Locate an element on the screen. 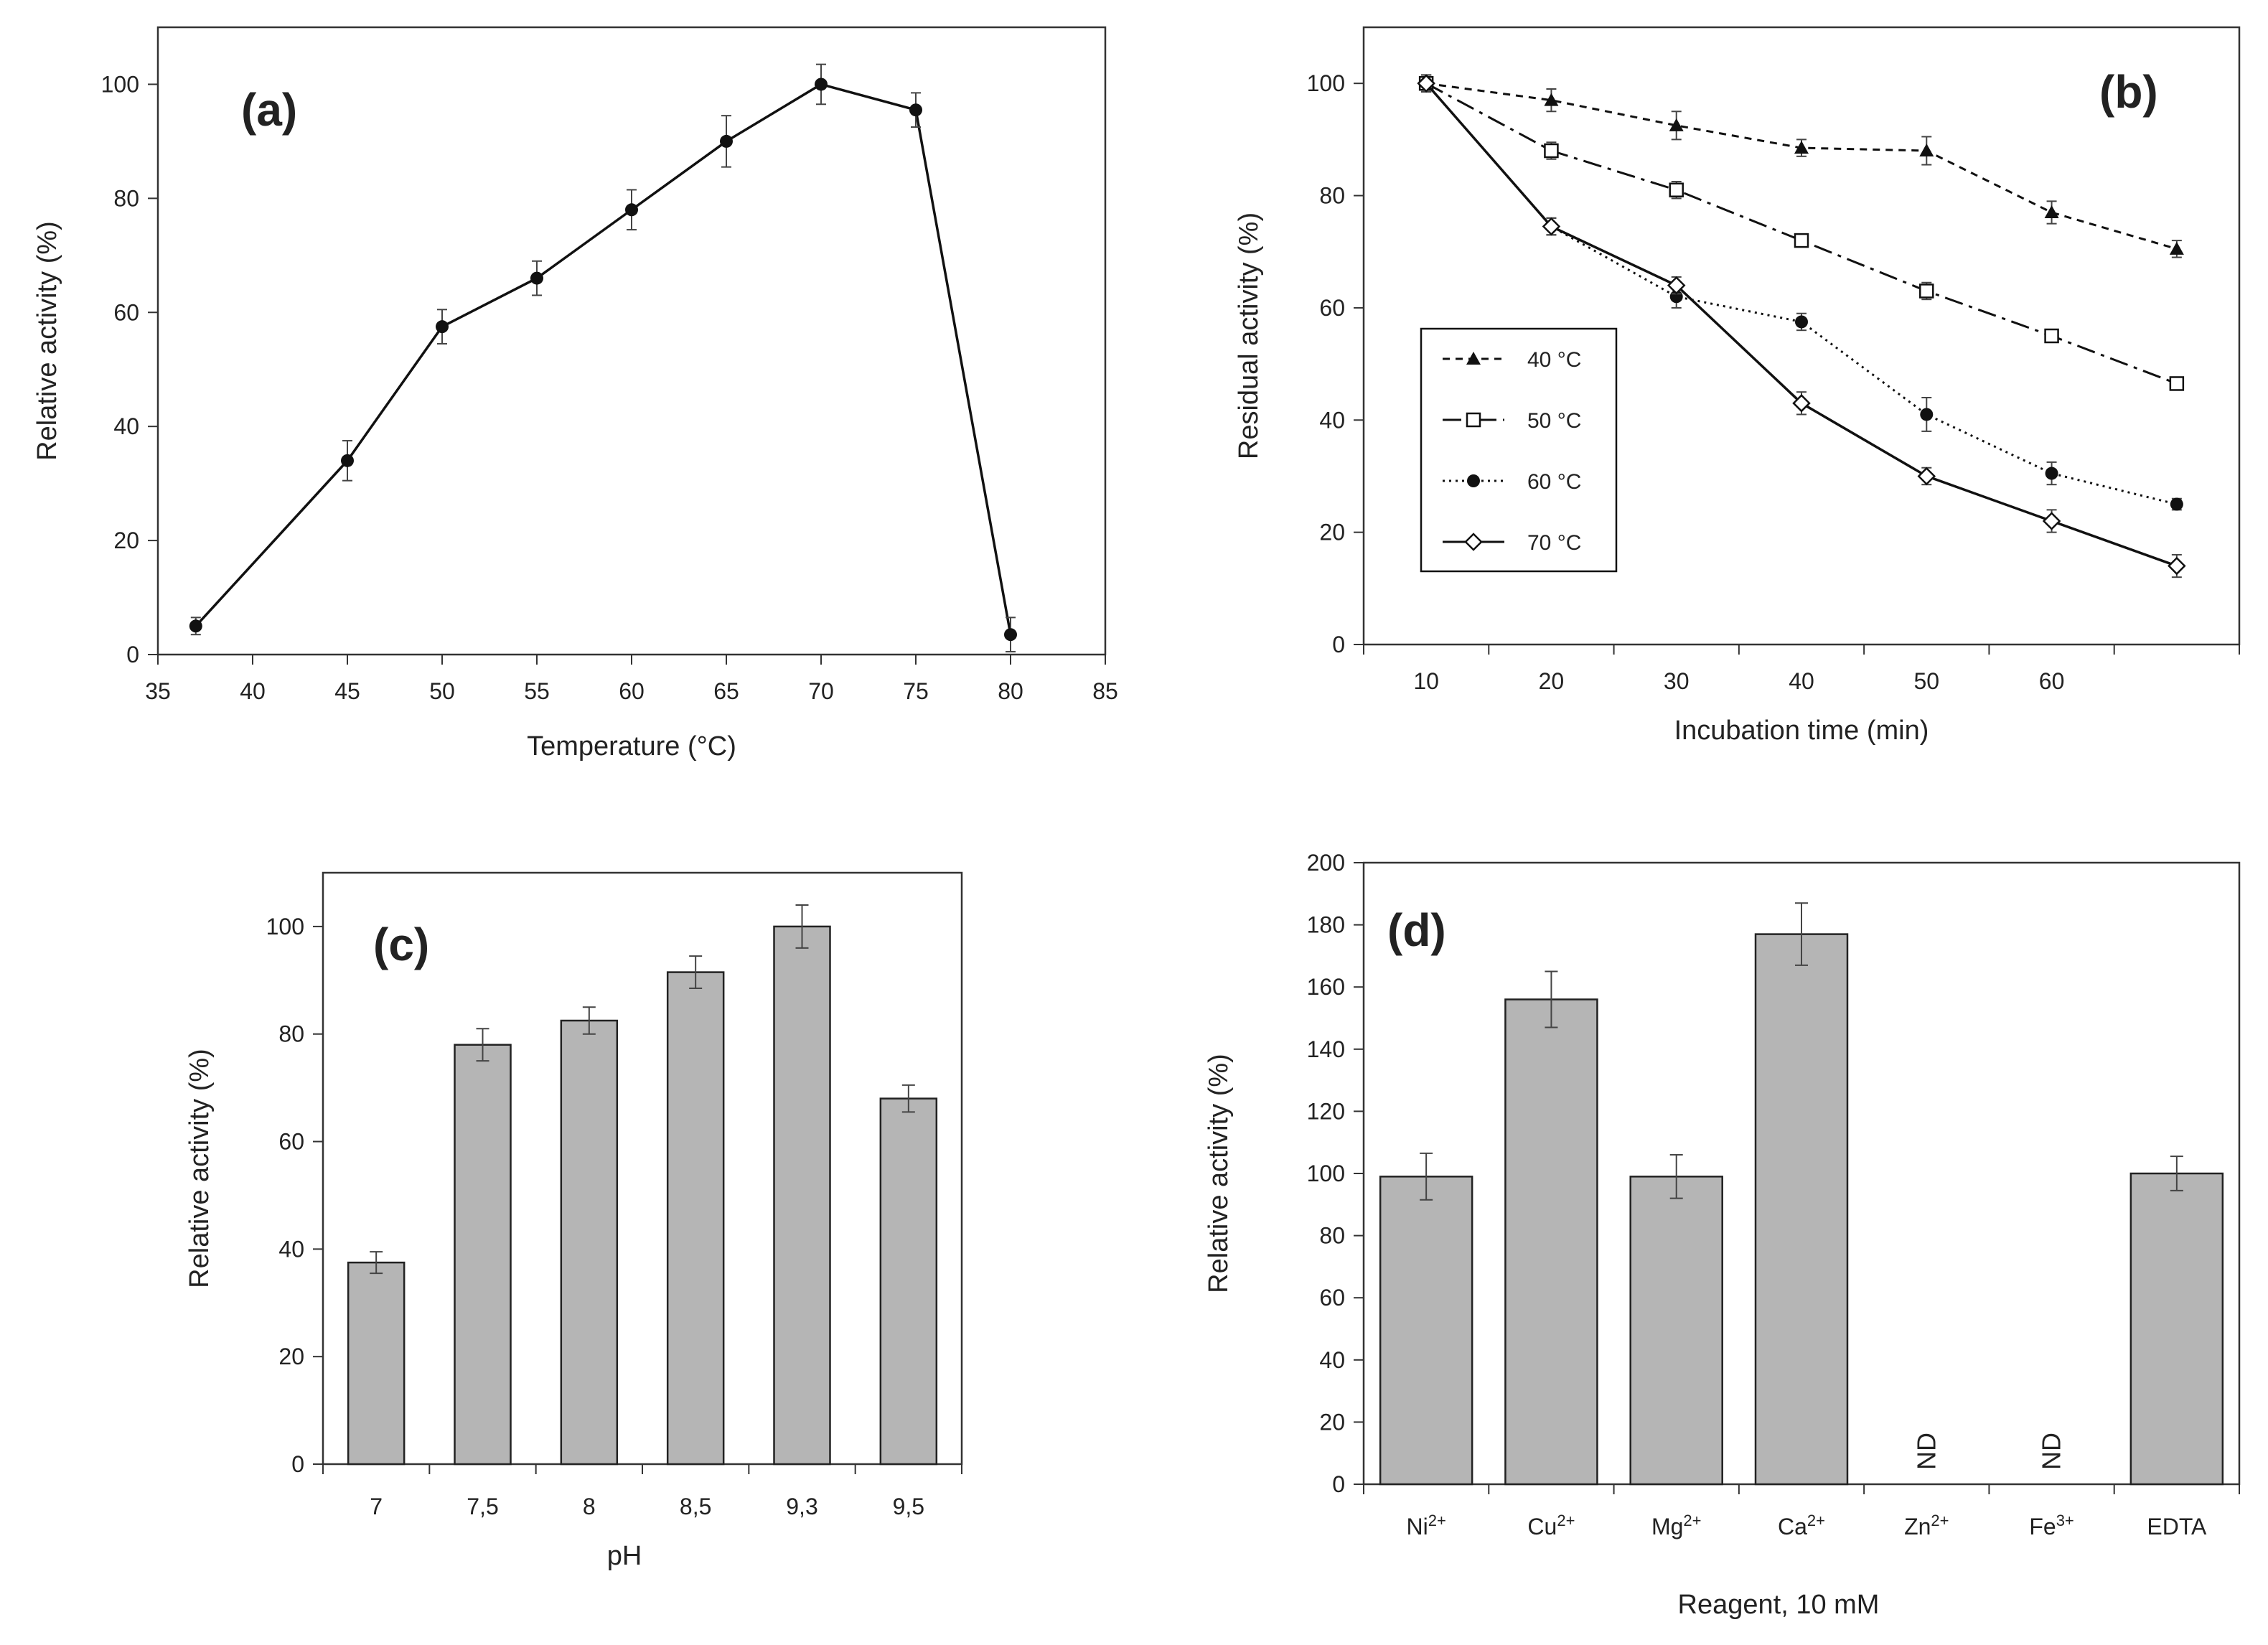  x-axis-title: Incubation time (min) is located at coordinates (1802, 731).